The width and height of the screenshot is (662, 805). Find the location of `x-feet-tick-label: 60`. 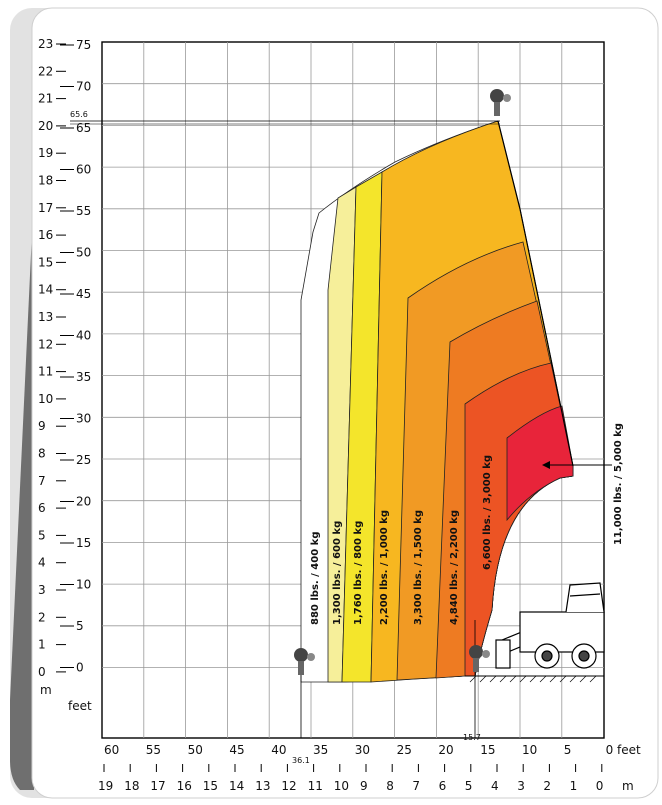

x-feet-tick-label: 60 is located at coordinates (111, 750).